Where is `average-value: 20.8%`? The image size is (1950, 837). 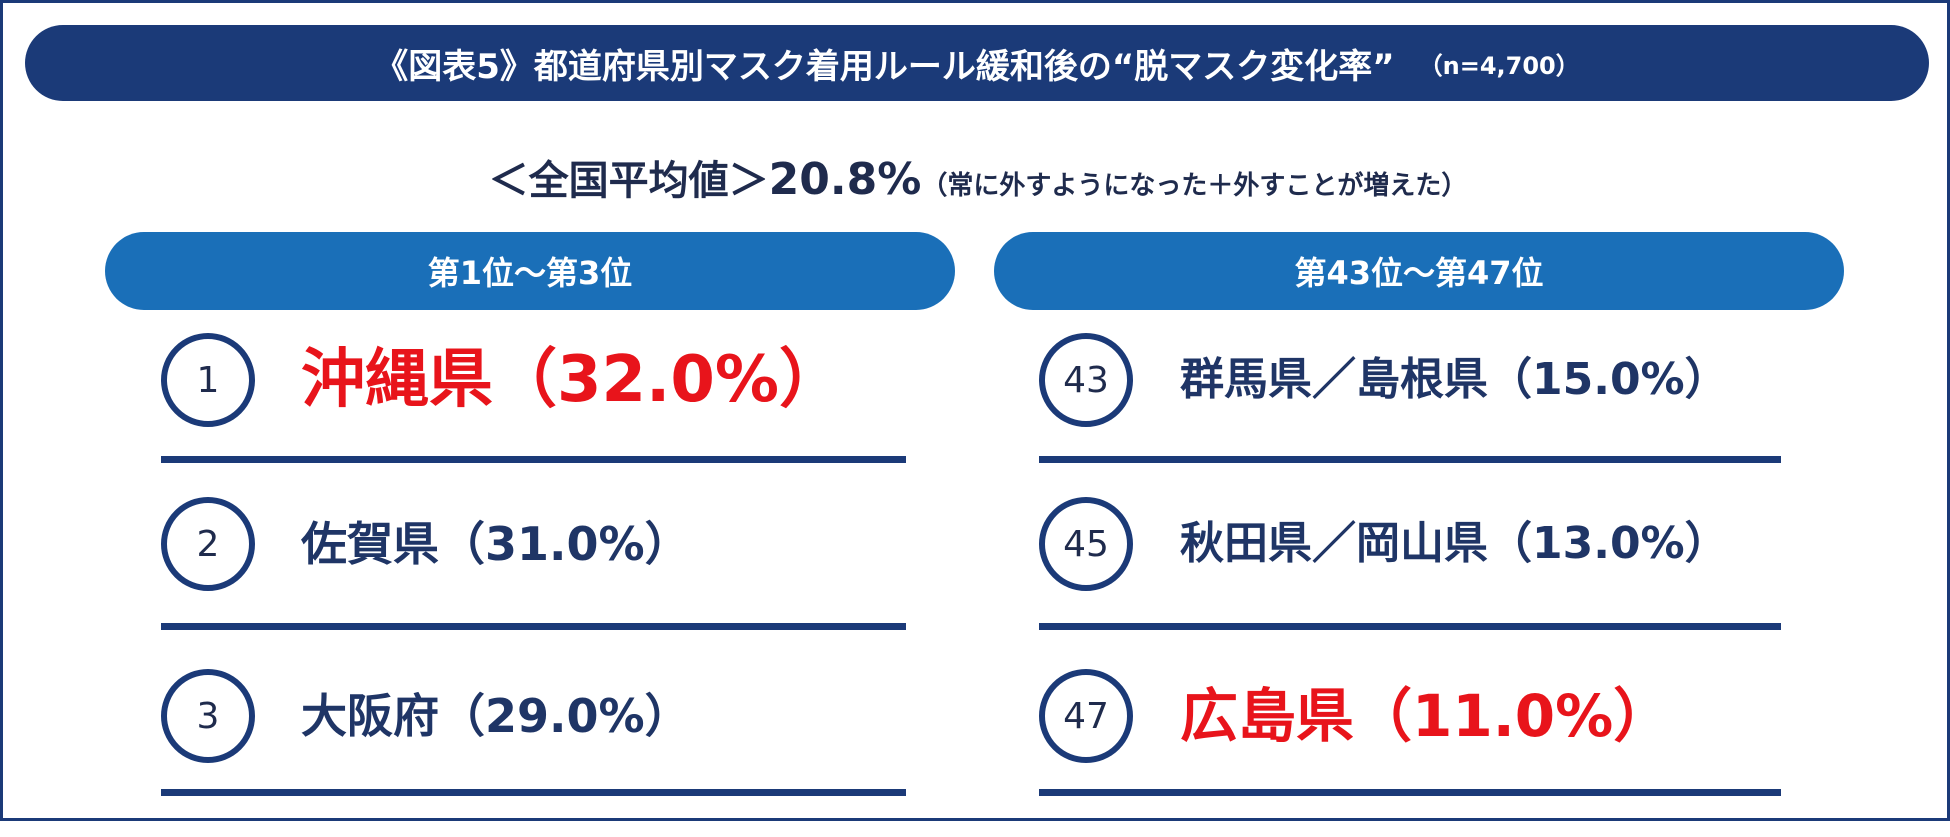
average-value: 20.8% is located at coordinates (845, 179).